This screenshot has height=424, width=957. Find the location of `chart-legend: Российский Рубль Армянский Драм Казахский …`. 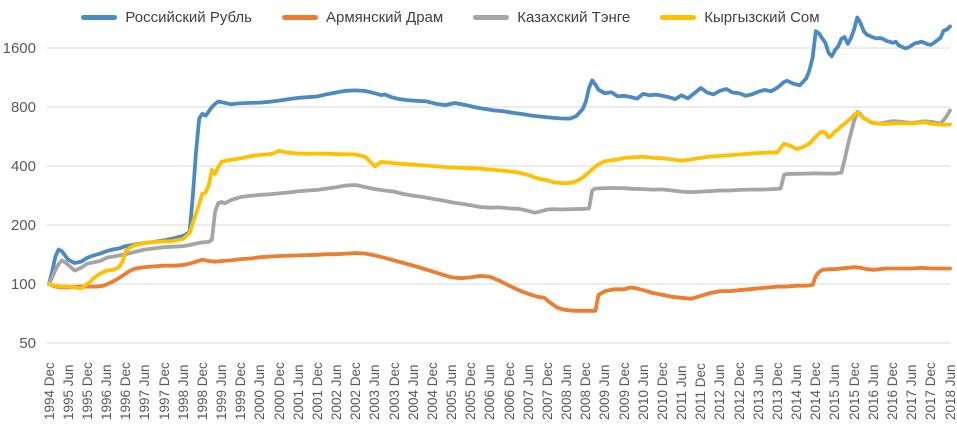

chart-legend: Российский Рубль Армянский Драм Казахский … is located at coordinates (478, 17).